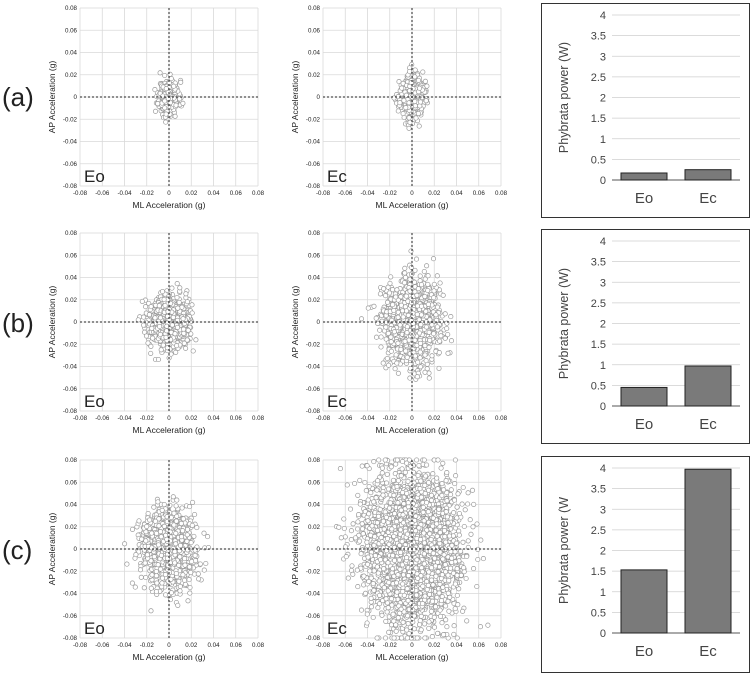  What do you see at coordinates (124, 193) in the screenshot?
I see `x-tick-label: -0.04` at bounding box center [124, 193].